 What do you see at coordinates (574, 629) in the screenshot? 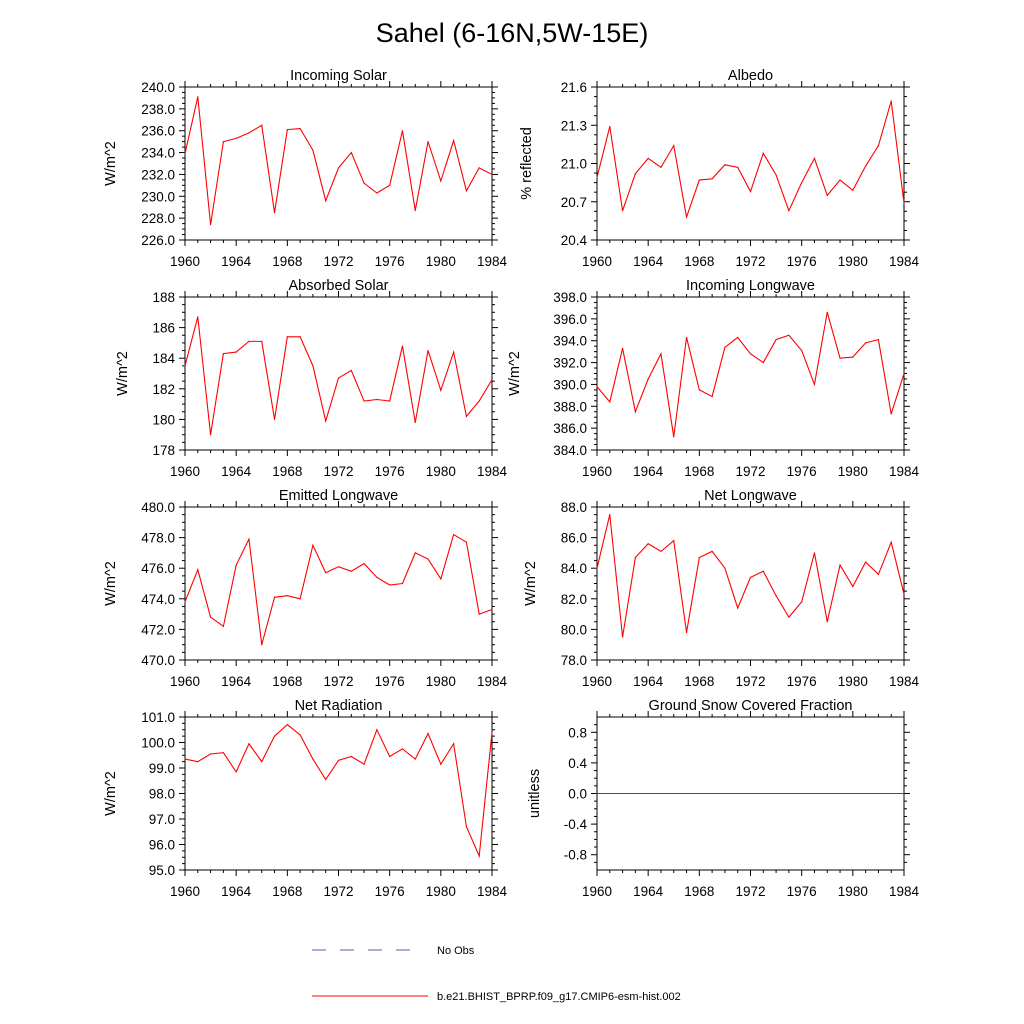
I see `y-tick-label: 80.0` at bounding box center [574, 629].